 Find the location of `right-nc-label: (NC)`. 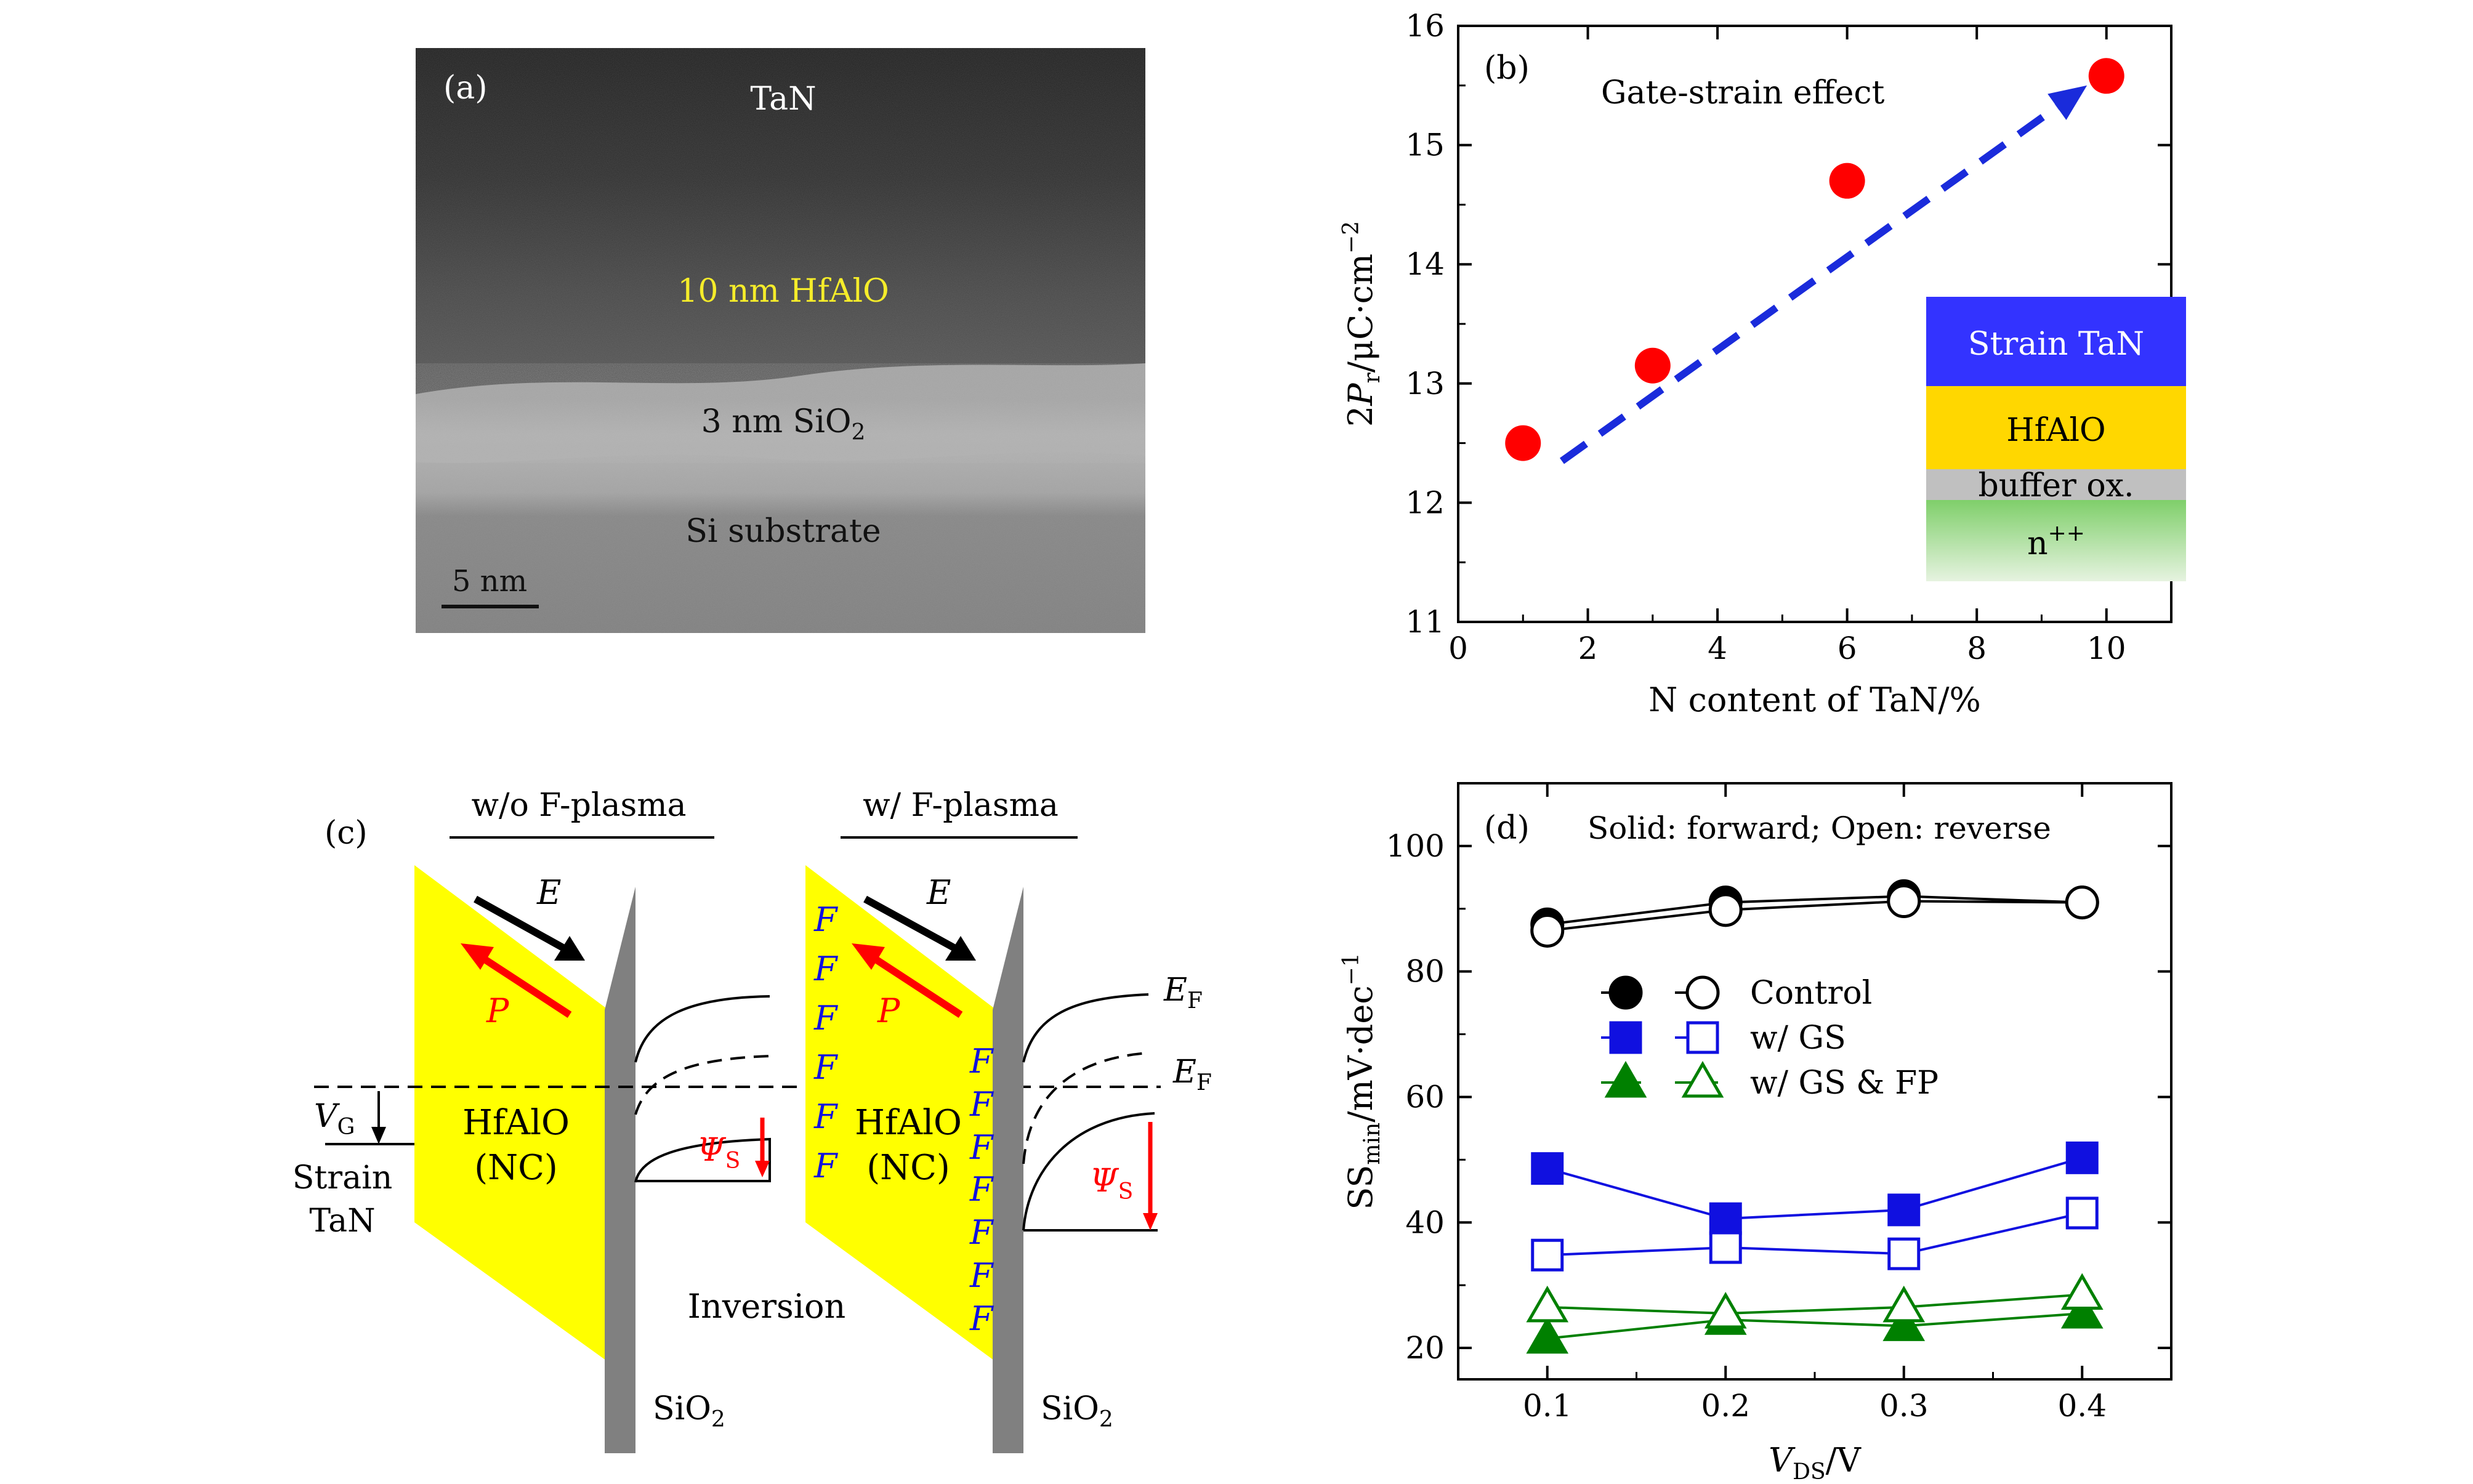

right-nc-label: (NC) is located at coordinates (908, 1168).